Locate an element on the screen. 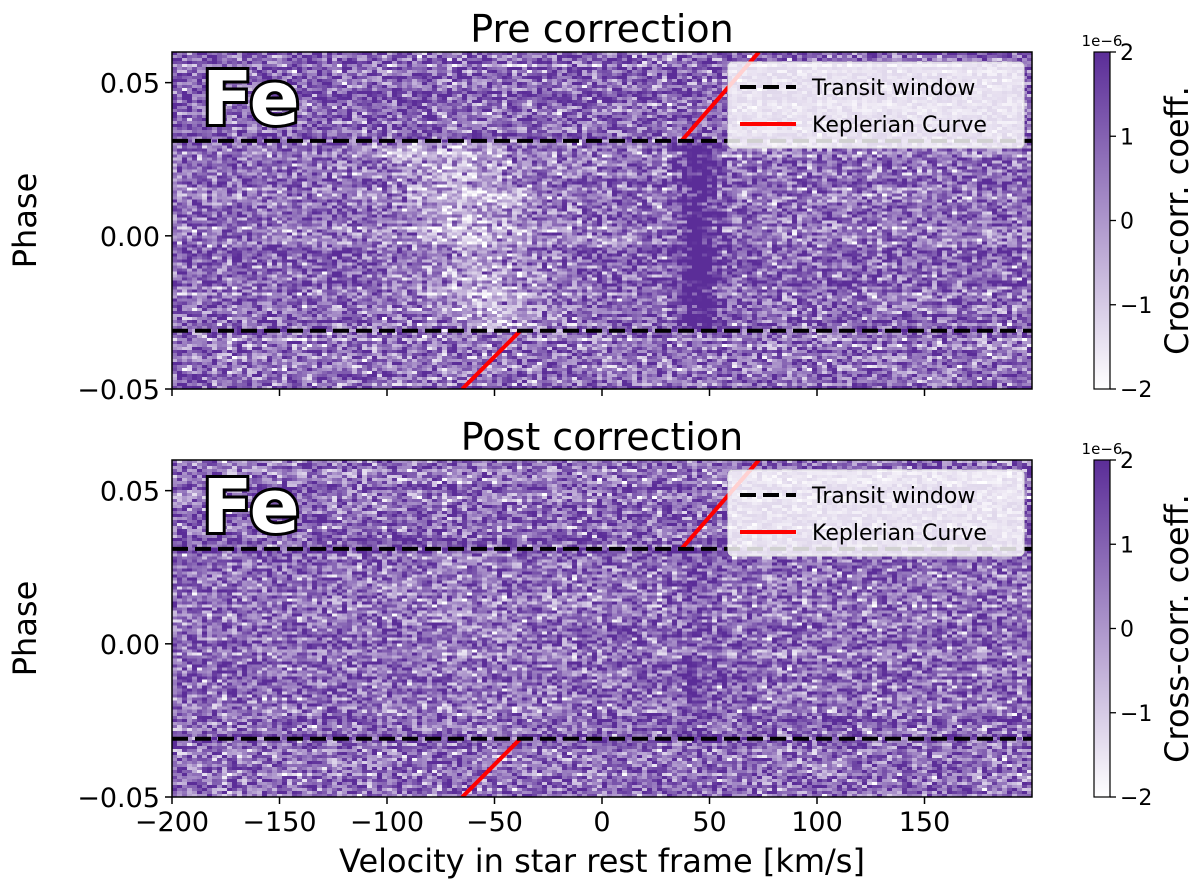 This screenshot has height=896, width=1200. chart-title: Pre correction is located at coordinates (601, 29).